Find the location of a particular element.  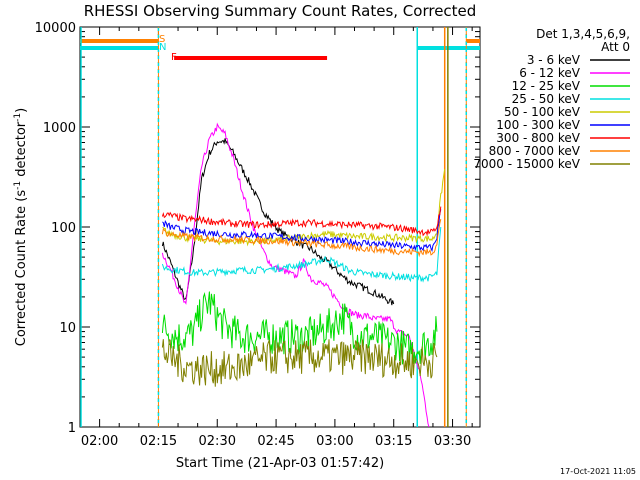

x-tick-label-0: 02:00 is located at coordinates (99, 441).